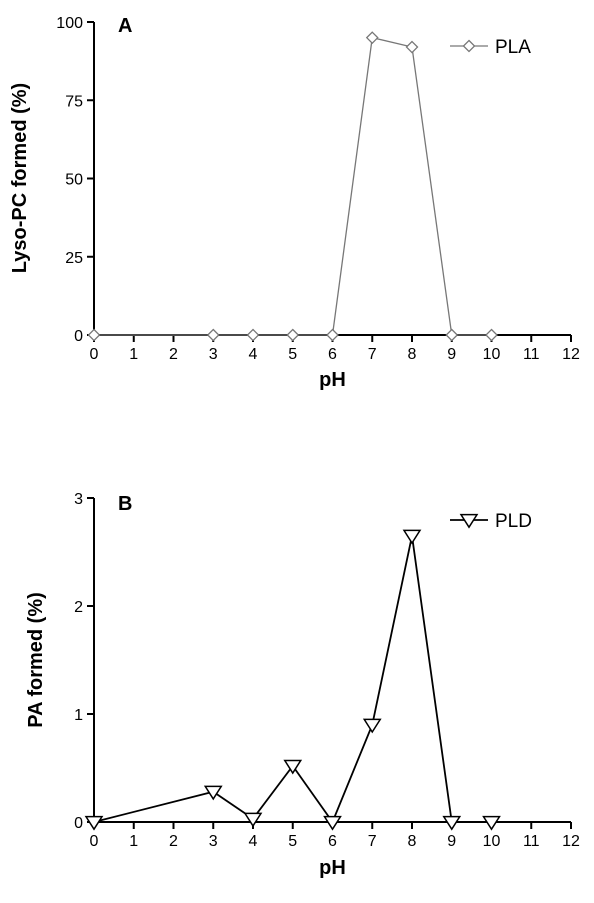 This screenshot has height=903, width=594. What do you see at coordinates (74, 258) in the screenshot?
I see `y-tick-label: 25` at bounding box center [74, 258].